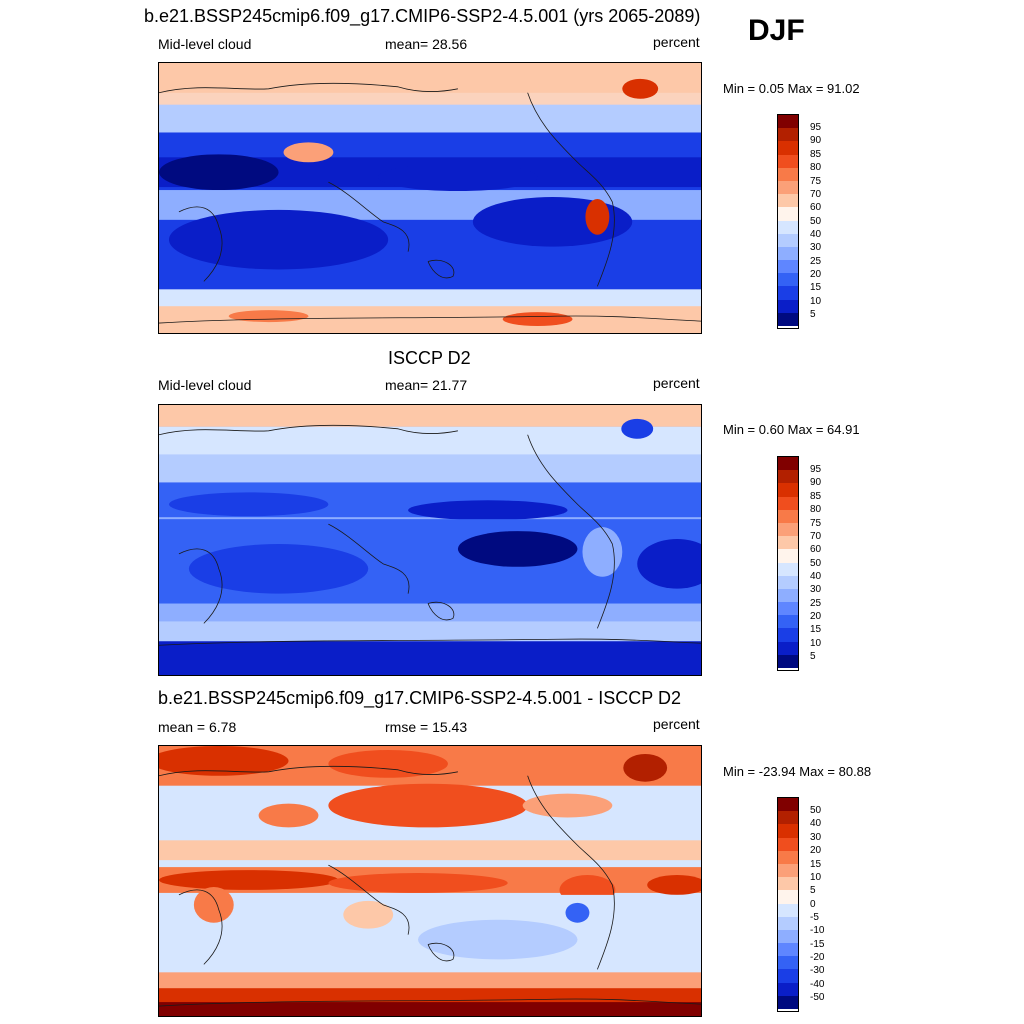 The height and width of the screenshot is (1024, 1024). What do you see at coordinates (816, 469) in the screenshot?
I see `panel-2-cbar-label: 95` at bounding box center [816, 469].